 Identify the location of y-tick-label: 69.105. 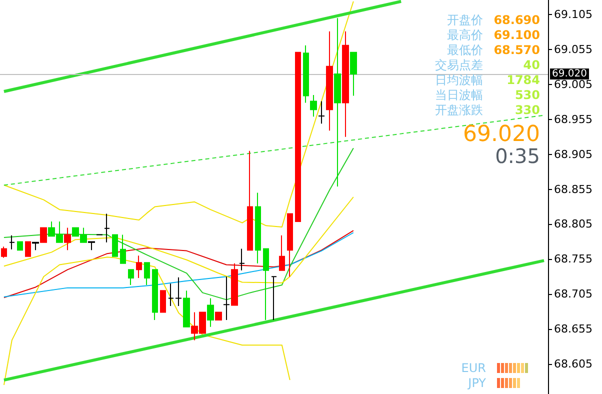
(573, 15).